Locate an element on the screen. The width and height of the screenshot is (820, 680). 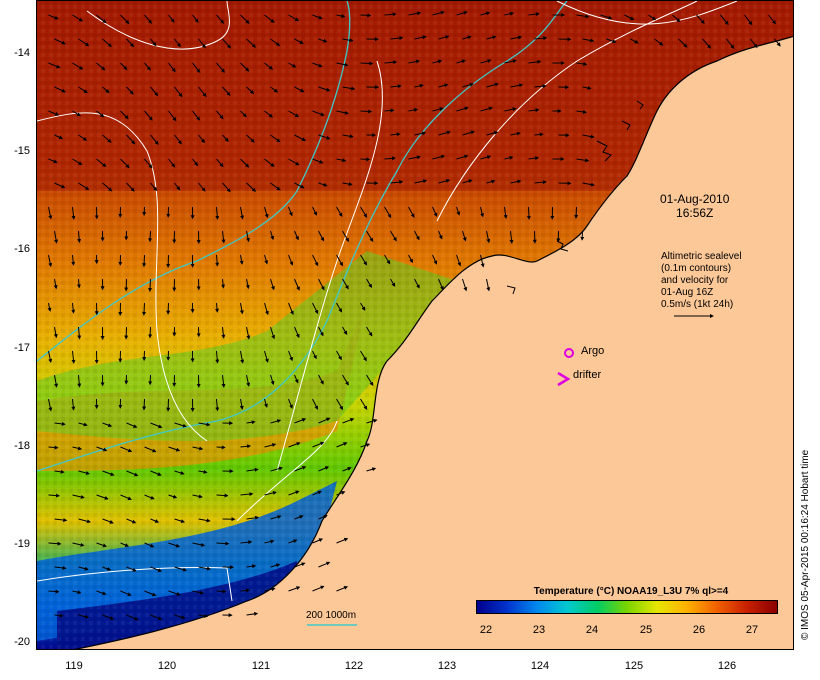
island-cluster is located at coordinates (575, 197).